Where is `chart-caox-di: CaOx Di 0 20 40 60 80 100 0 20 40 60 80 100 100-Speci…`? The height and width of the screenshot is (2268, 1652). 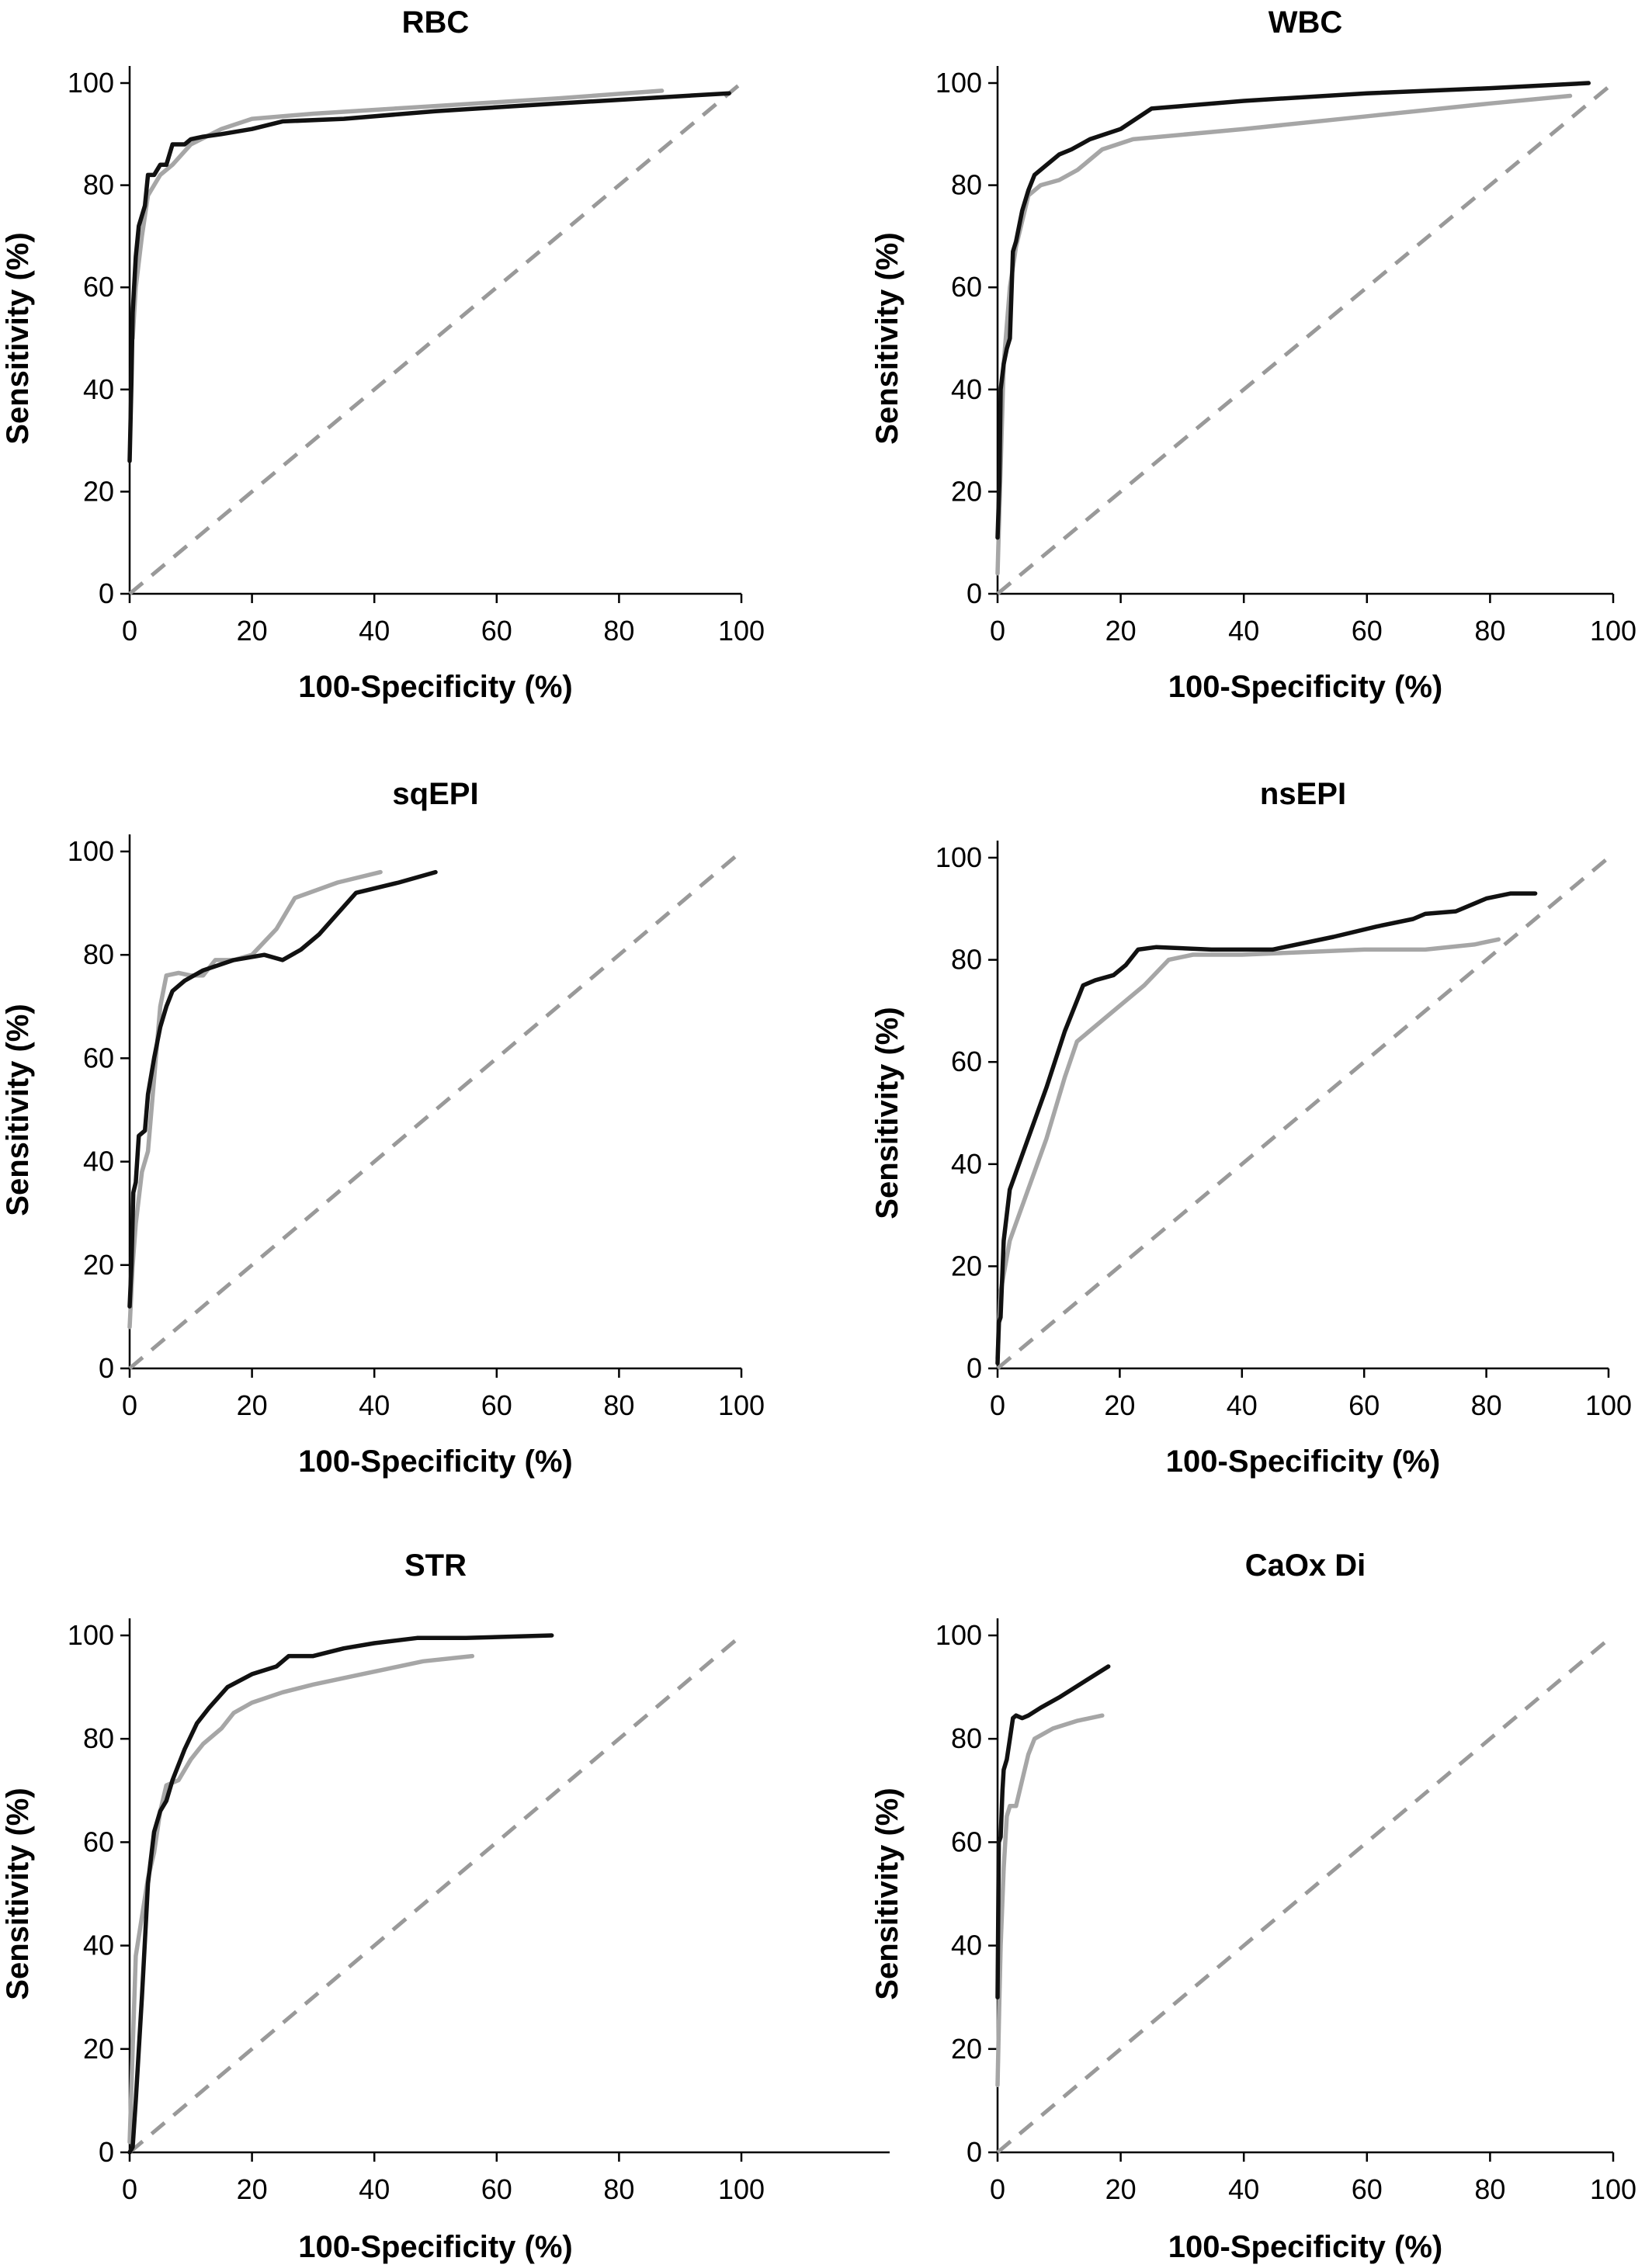
chart-caox-di: CaOx Di 0 20 40 60 80 100 0 20 40 60 80 100 100-Speci… is located at coordinates (1253, 1906).